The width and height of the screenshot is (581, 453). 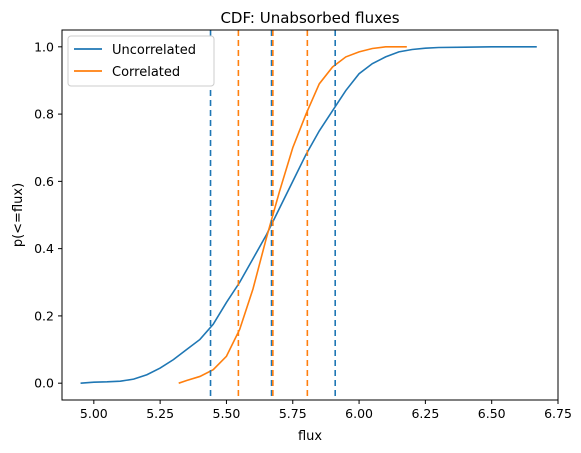 What do you see at coordinates (558, 413) in the screenshot?
I see `x-tick-label: 6.75` at bounding box center [558, 413].